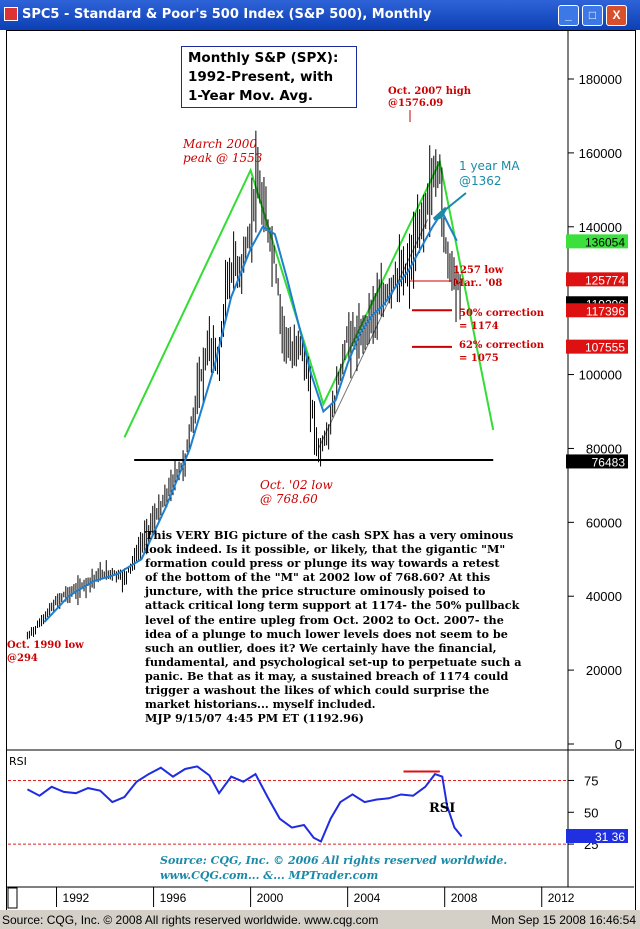 The width and height of the screenshot is (640, 929). What do you see at coordinates (600, 153) in the screenshot?
I see `price-tick-label: 160000` at bounding box center [600, 153].